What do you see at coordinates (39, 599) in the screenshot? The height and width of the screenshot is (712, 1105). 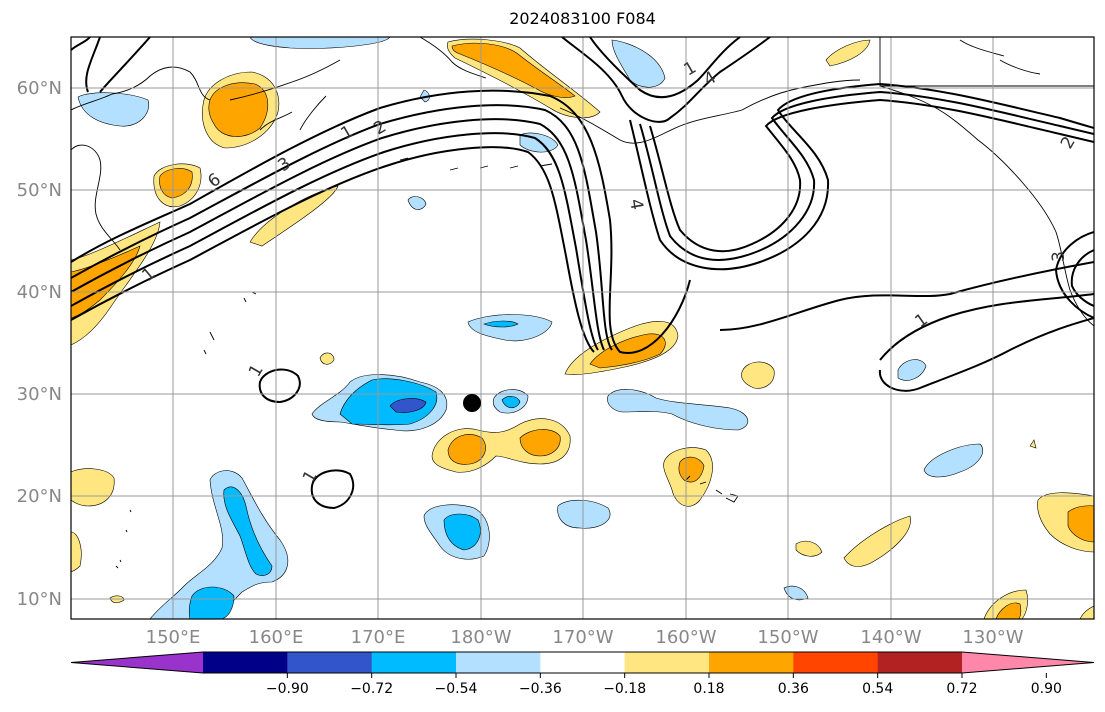 I see `lat-label: 10°N` at bounding box center [39, 599].